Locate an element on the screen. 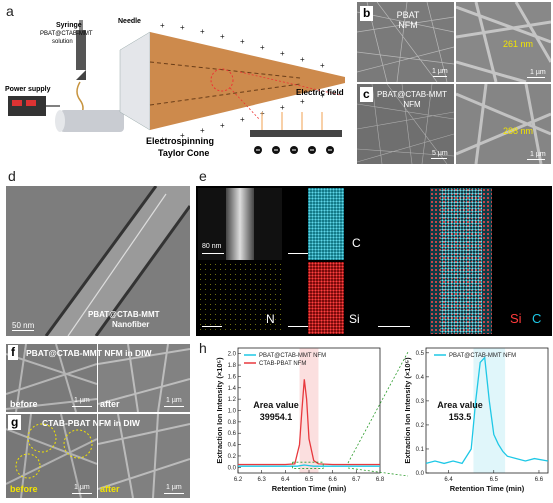 The height and width of the screenshot is (503, 553). g-after-label: after is located at coordinates (110, 489).